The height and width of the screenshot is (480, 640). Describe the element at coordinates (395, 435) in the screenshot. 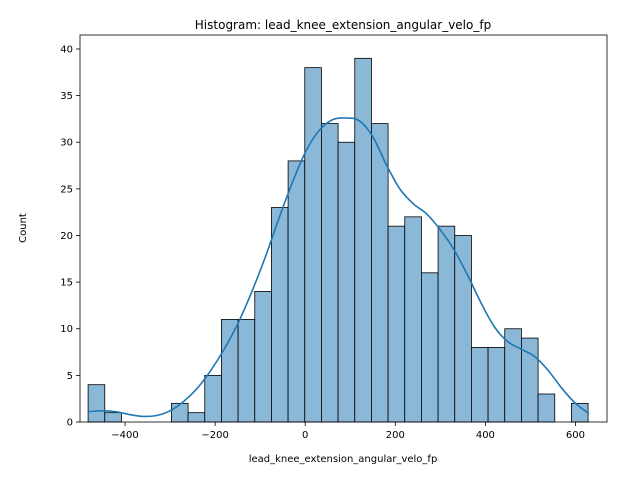

I see `x-tick-label: 200` at that location.